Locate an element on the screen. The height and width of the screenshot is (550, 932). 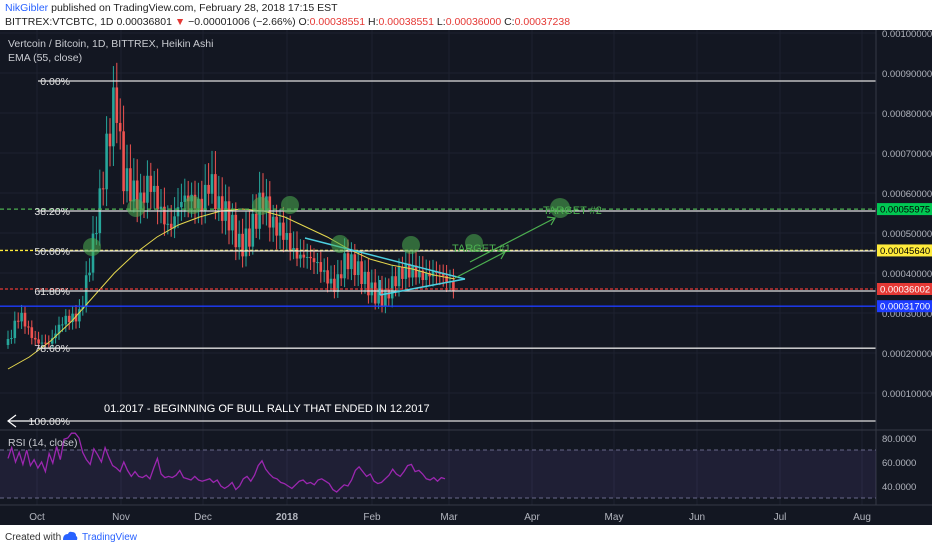
time-tick: Jun is located at coordinates (697, 517).